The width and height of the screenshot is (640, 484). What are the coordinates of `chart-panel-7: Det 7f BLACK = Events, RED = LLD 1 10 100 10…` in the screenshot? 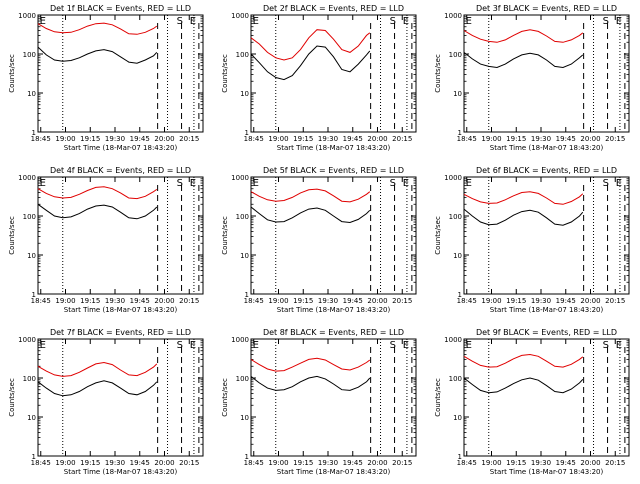 It's located at (106, 402).